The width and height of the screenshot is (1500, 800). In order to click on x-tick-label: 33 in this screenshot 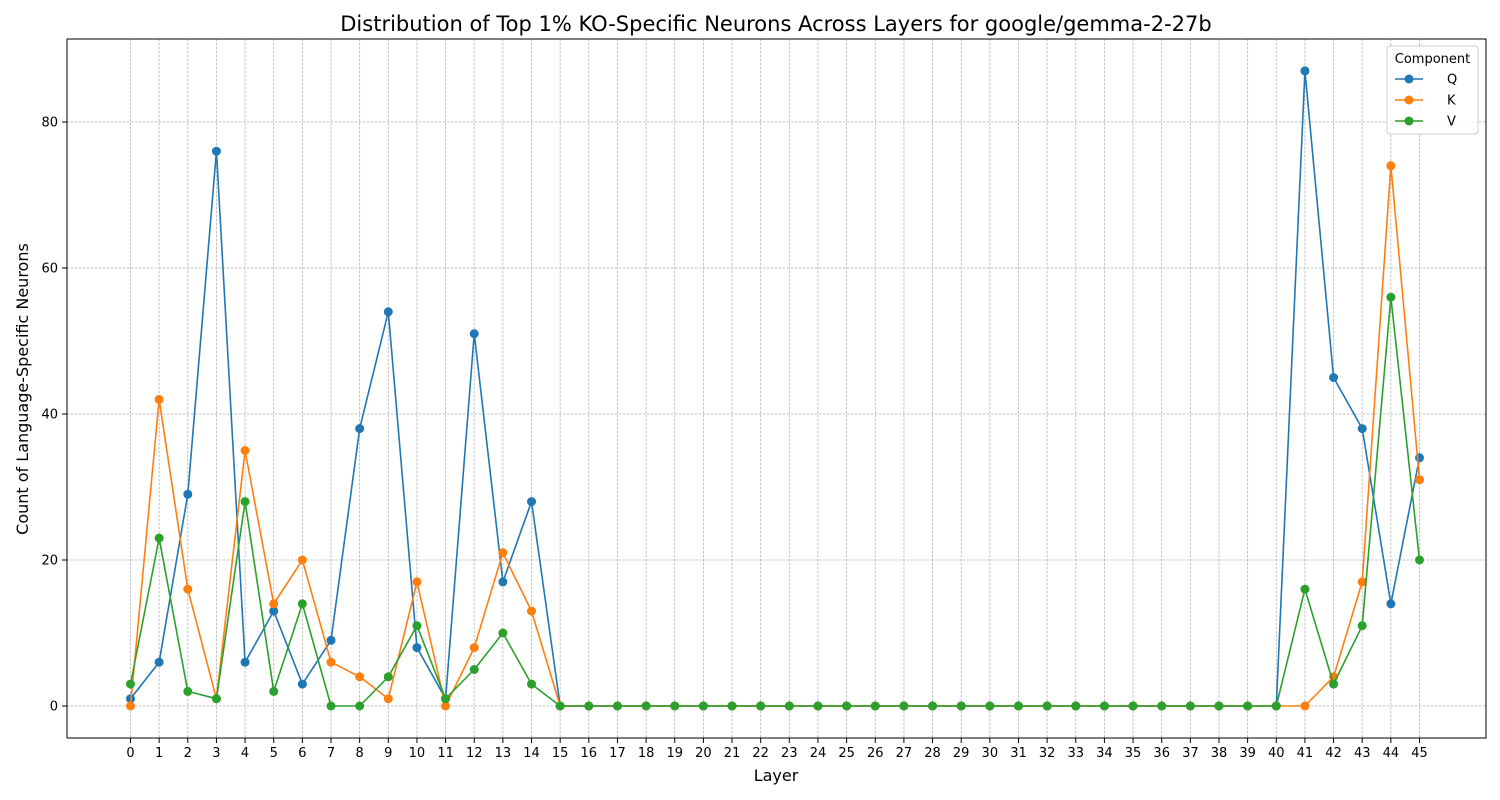, I will do `click(1075, 753)`.